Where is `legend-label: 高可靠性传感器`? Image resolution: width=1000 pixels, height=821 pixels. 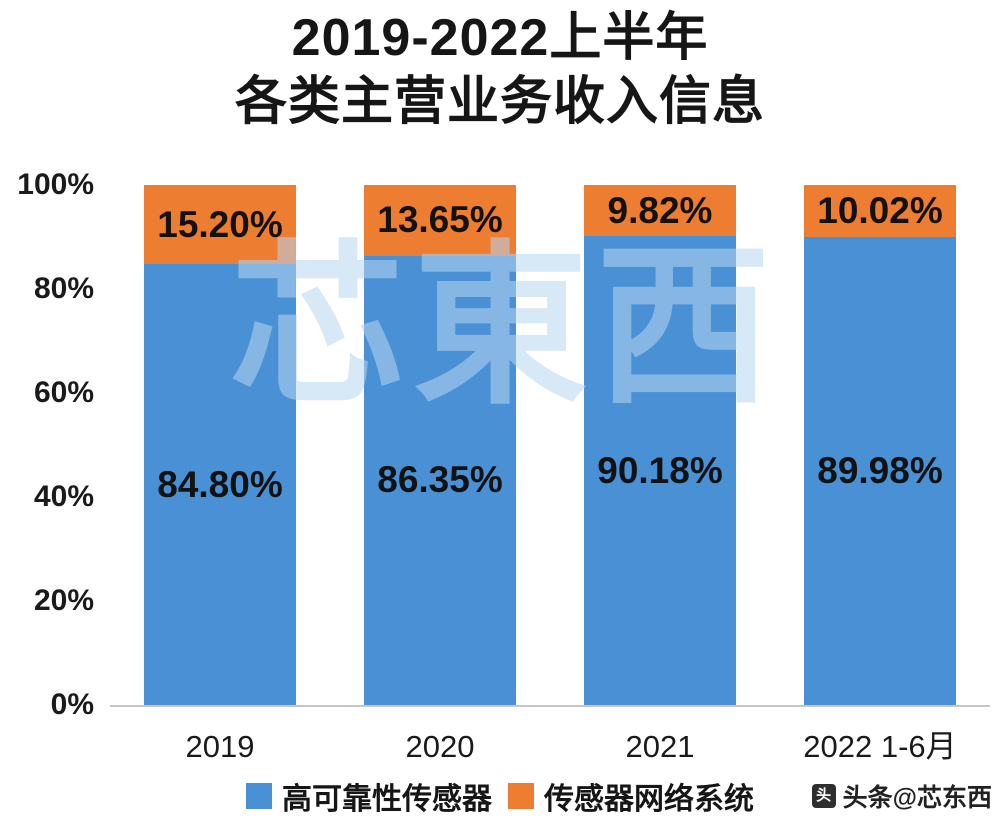
legend-label: 高可靠性传感器 is located at coordinates (387, 799).